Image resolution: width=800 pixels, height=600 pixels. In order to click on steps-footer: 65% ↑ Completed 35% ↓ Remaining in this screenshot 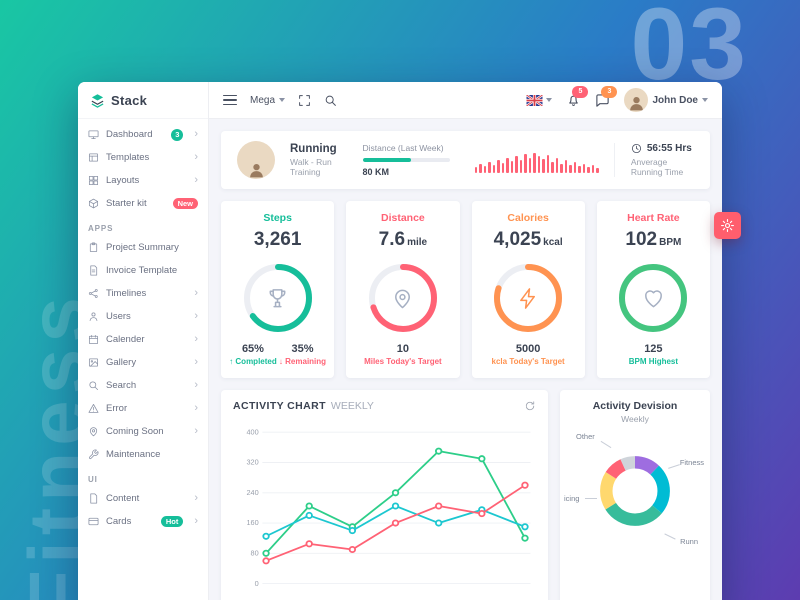, I will do `click(278, 354)`.